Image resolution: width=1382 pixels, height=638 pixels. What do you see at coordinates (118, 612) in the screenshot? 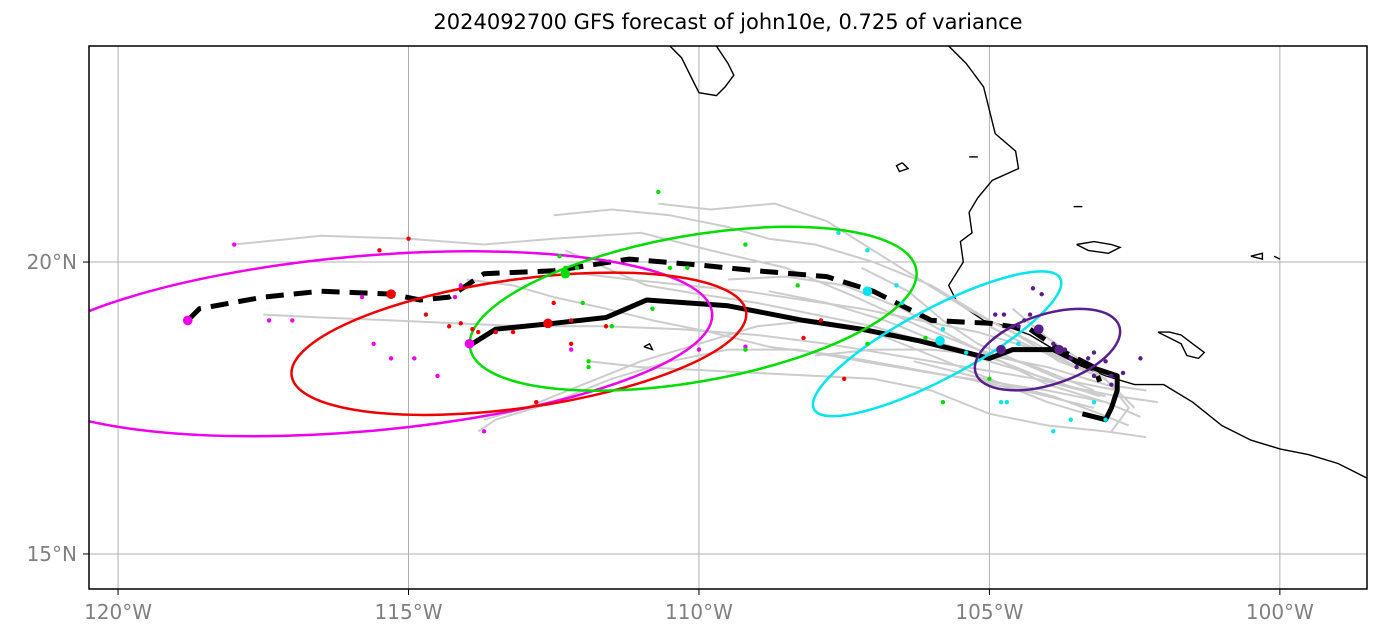
I see `x-tick-label: 120°W` at bounding box center [118, 612].